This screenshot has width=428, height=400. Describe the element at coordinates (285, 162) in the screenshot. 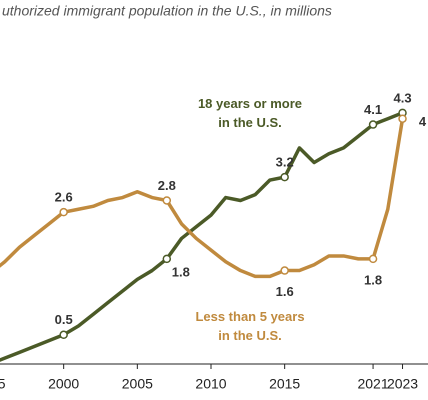

I see `value-label: 3.2` at that location.